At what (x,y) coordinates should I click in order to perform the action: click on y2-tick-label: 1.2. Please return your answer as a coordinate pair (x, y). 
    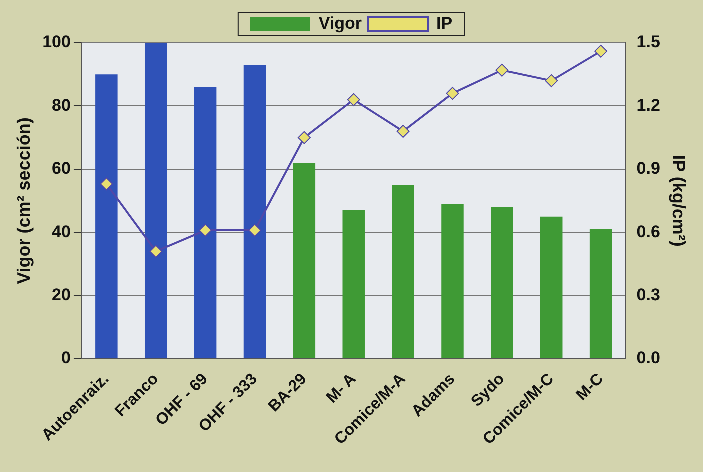
    Looking at the image, I should click on (648, 105).